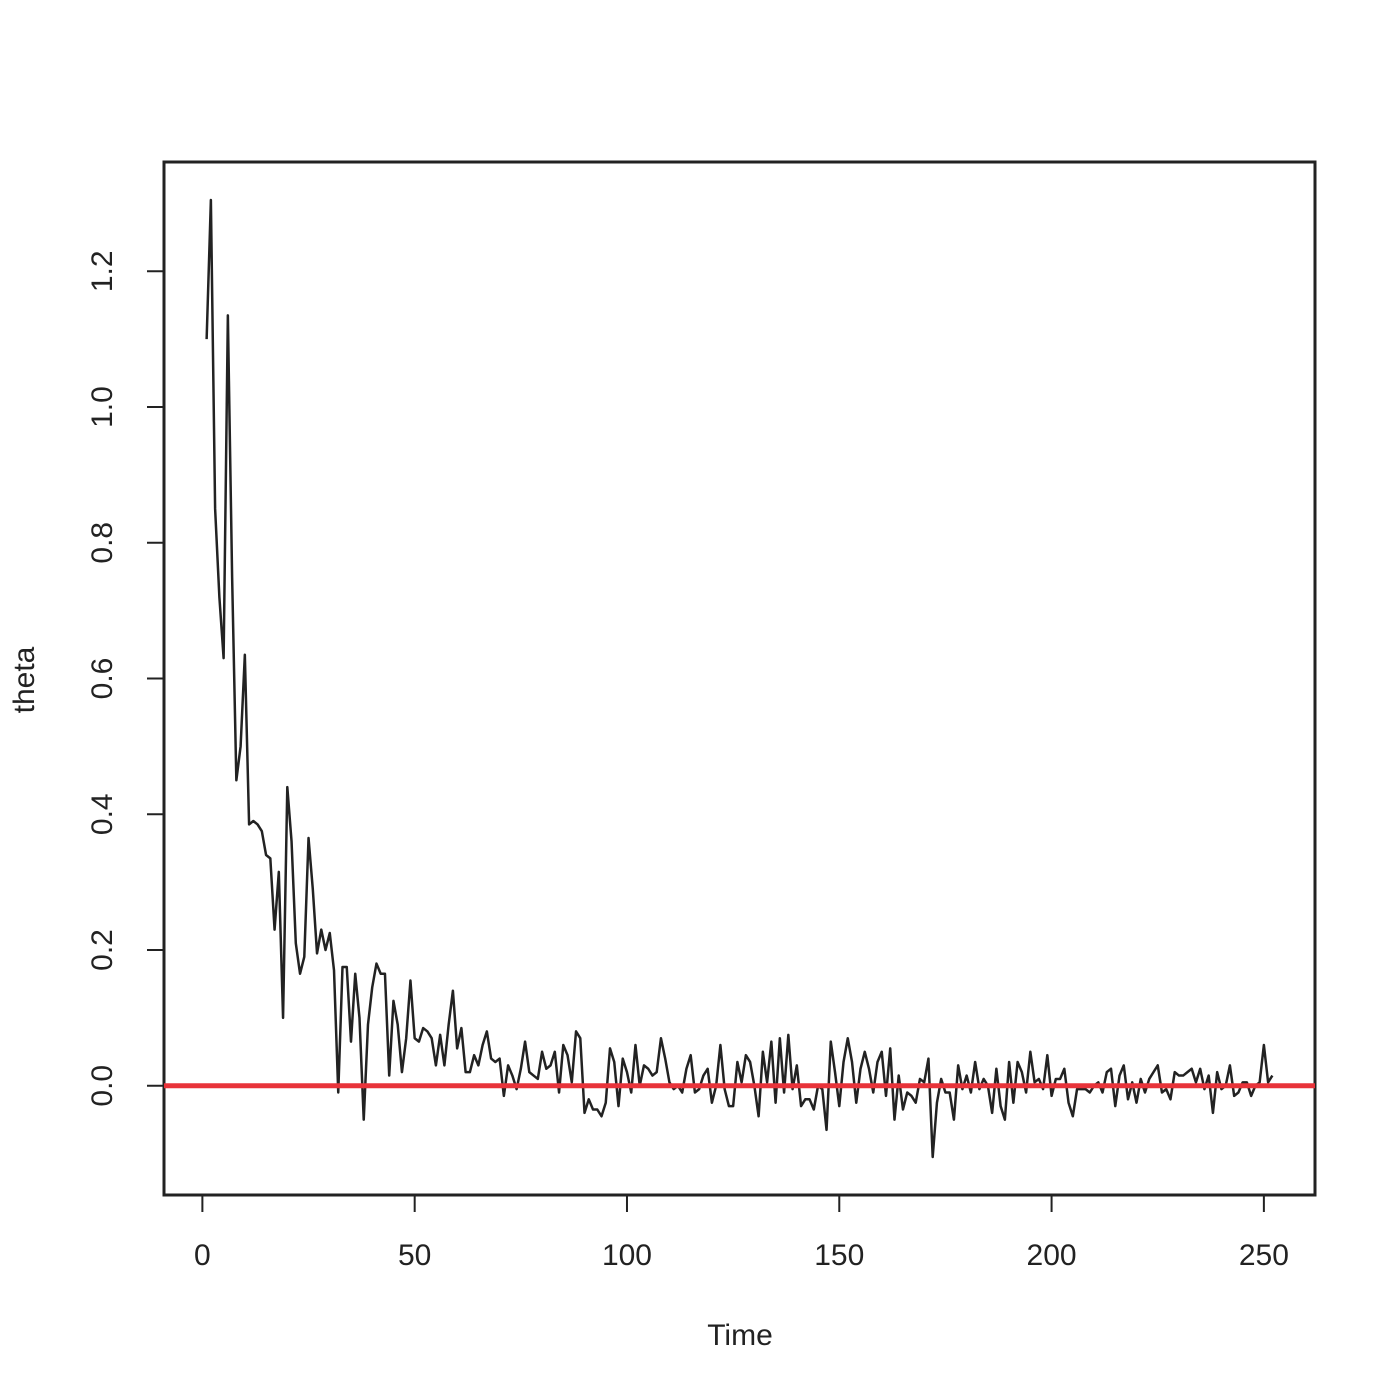 Image resolution: width=1400 pixels, height=1400 pixels. I want to click on y-axis-label: theta, so click(24, 679).